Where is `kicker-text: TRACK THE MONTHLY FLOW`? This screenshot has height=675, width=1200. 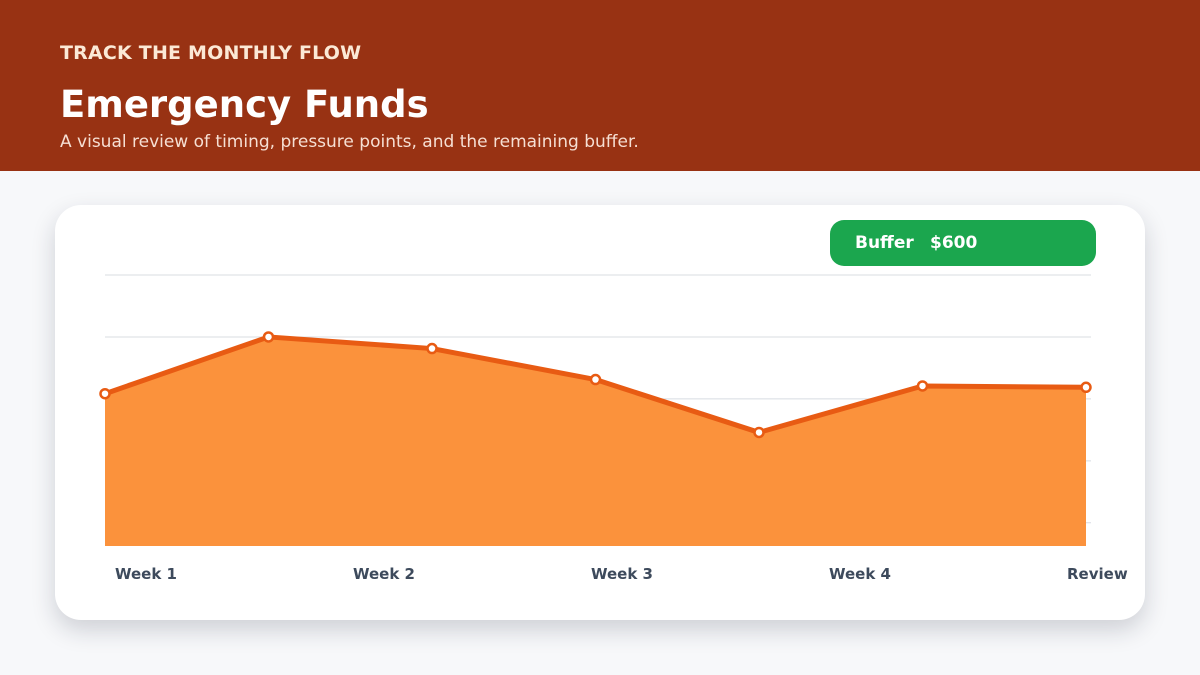 kicker-text: TRACK THE MONTHLY FLOW is located at coordinates (211, 53).